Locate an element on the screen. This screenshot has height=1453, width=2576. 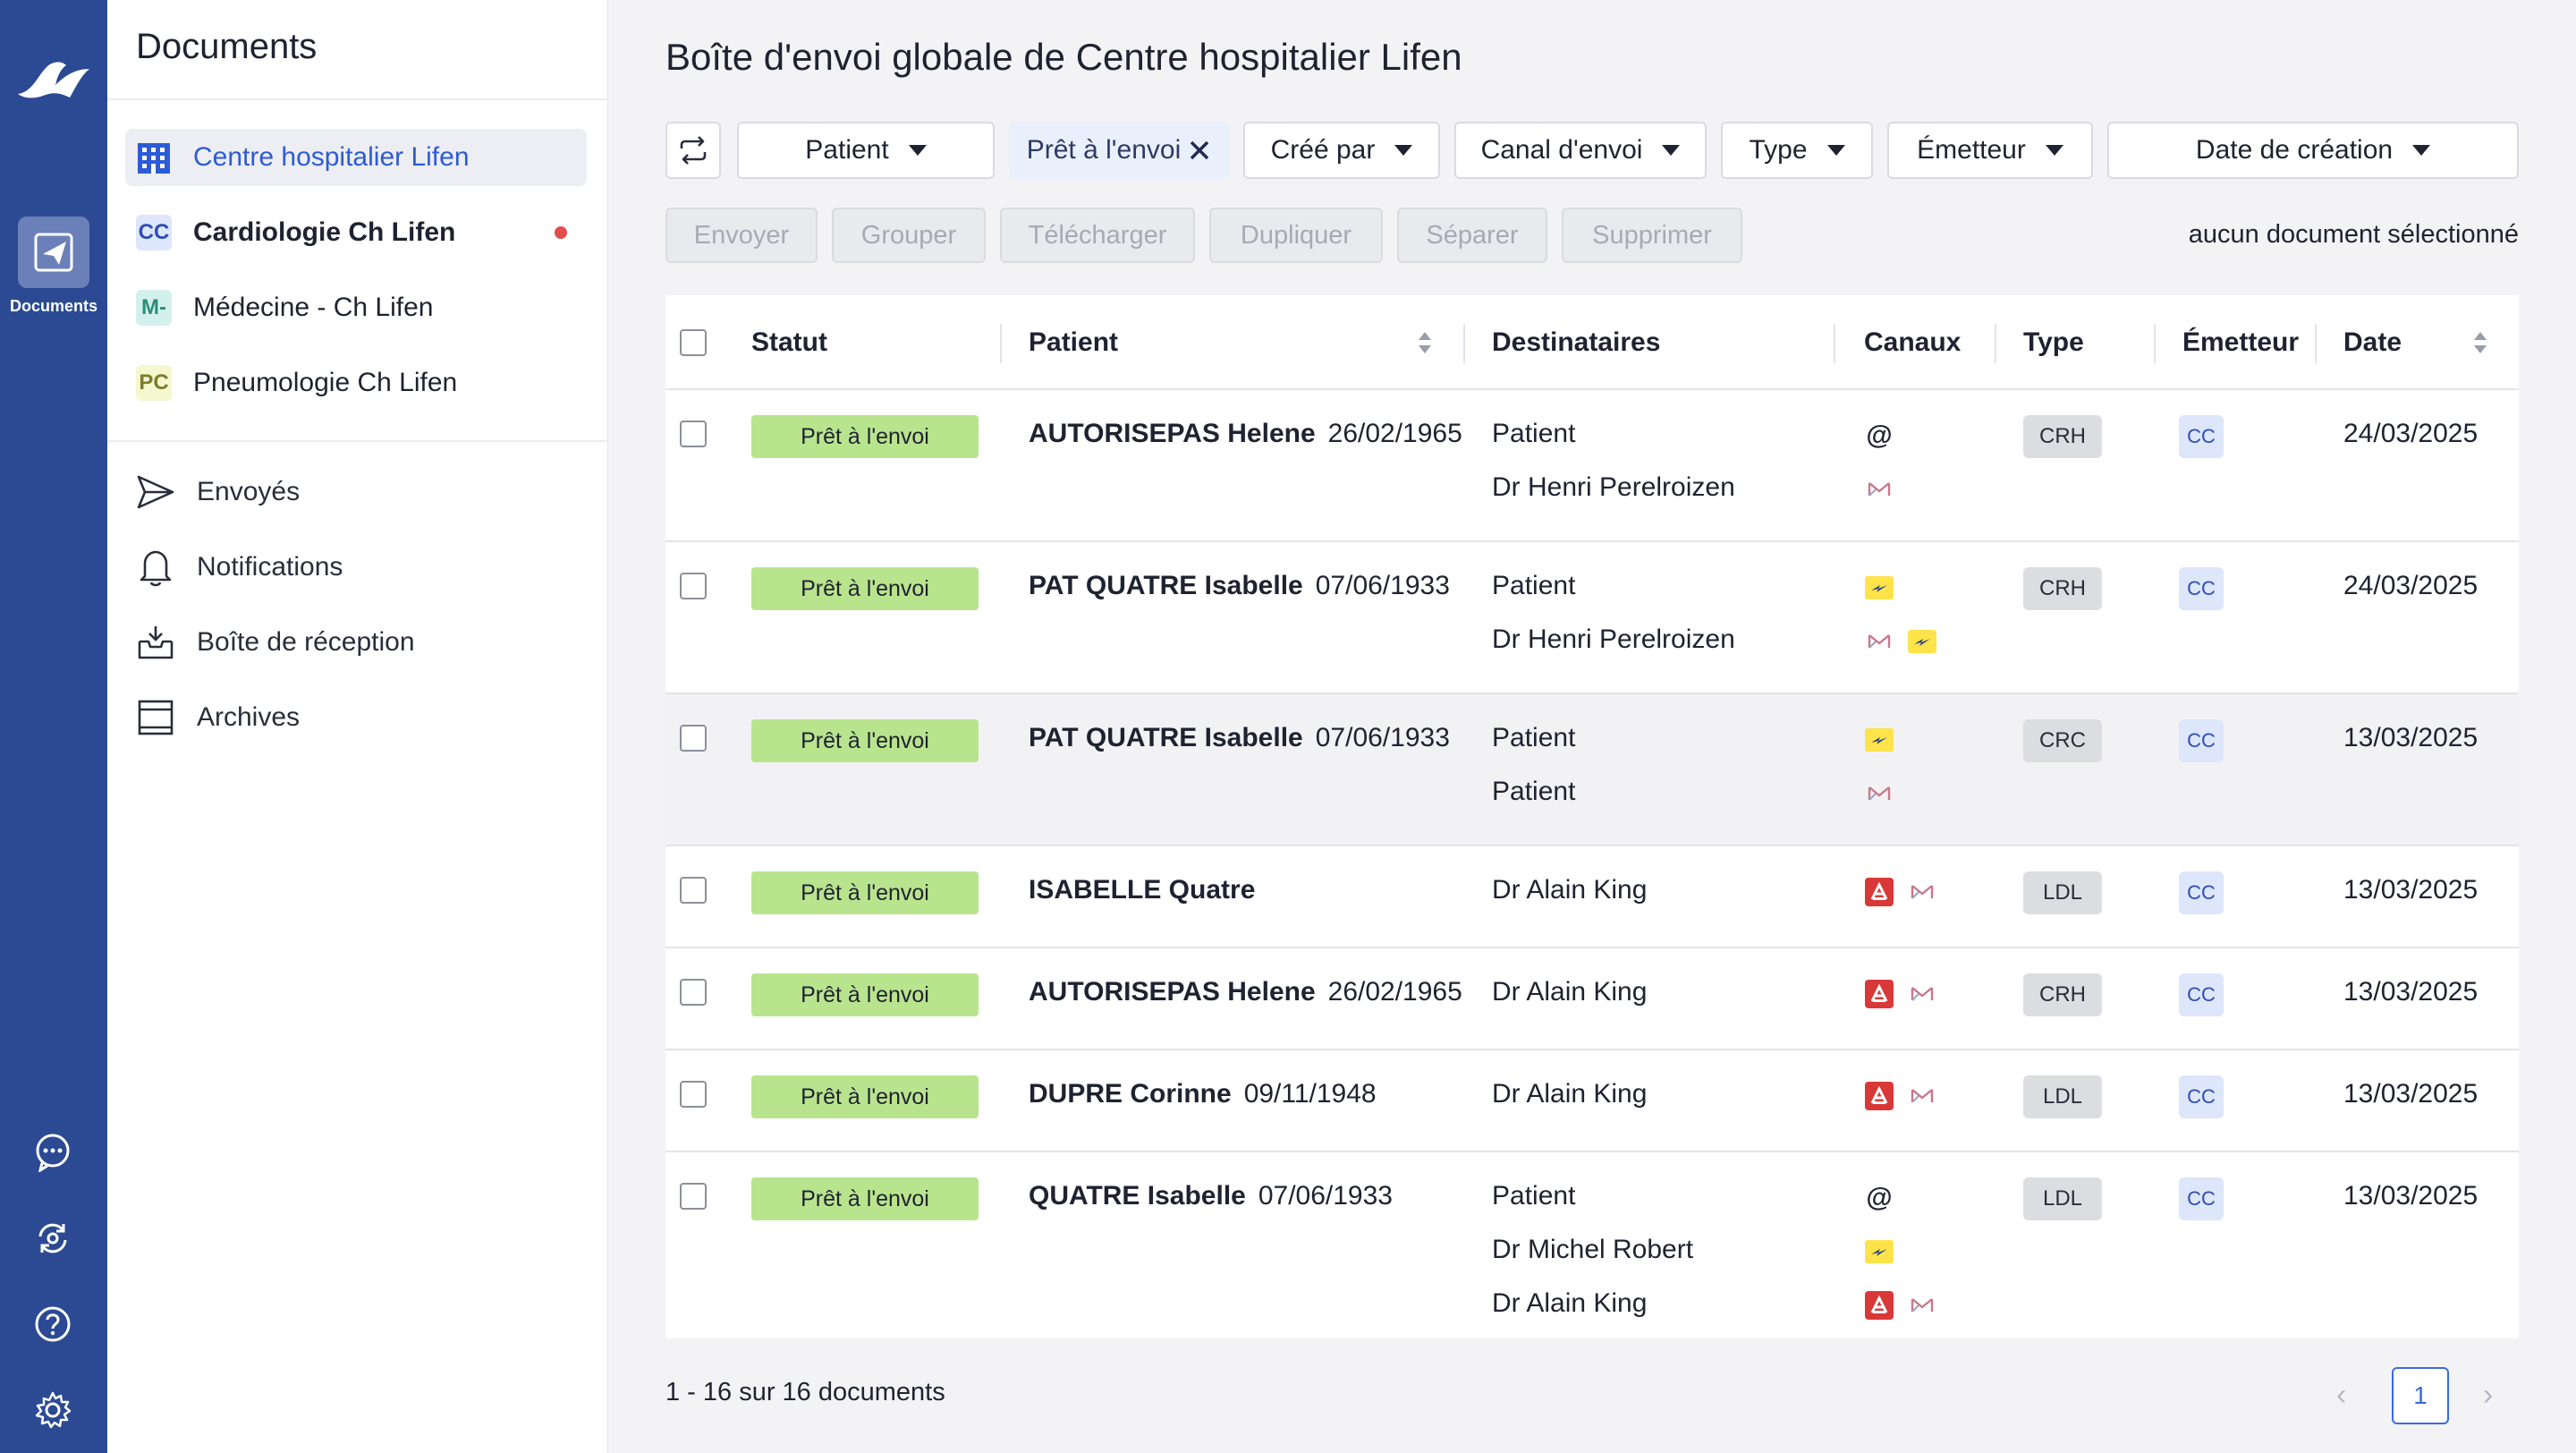
recipient: Dr Alain King is located at coordinates (1570, 890).